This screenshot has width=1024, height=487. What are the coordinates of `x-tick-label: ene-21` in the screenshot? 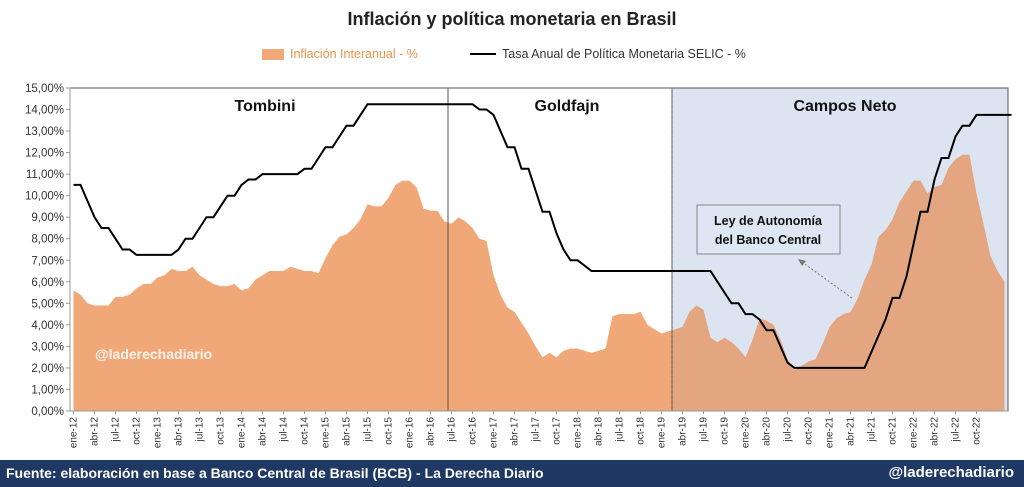 It's located at (830, 433).